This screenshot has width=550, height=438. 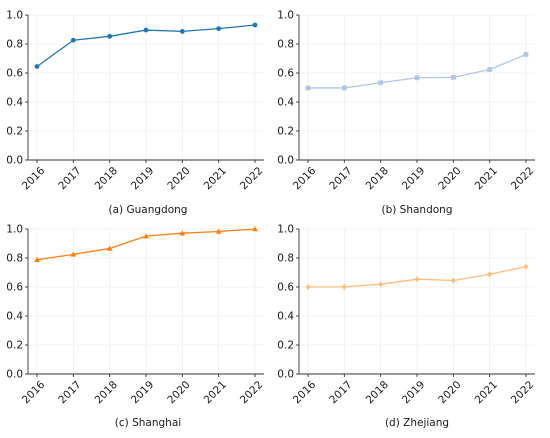 I want to click on subplot-caption: (d) Zhejiang, so click(x=417, y=423).